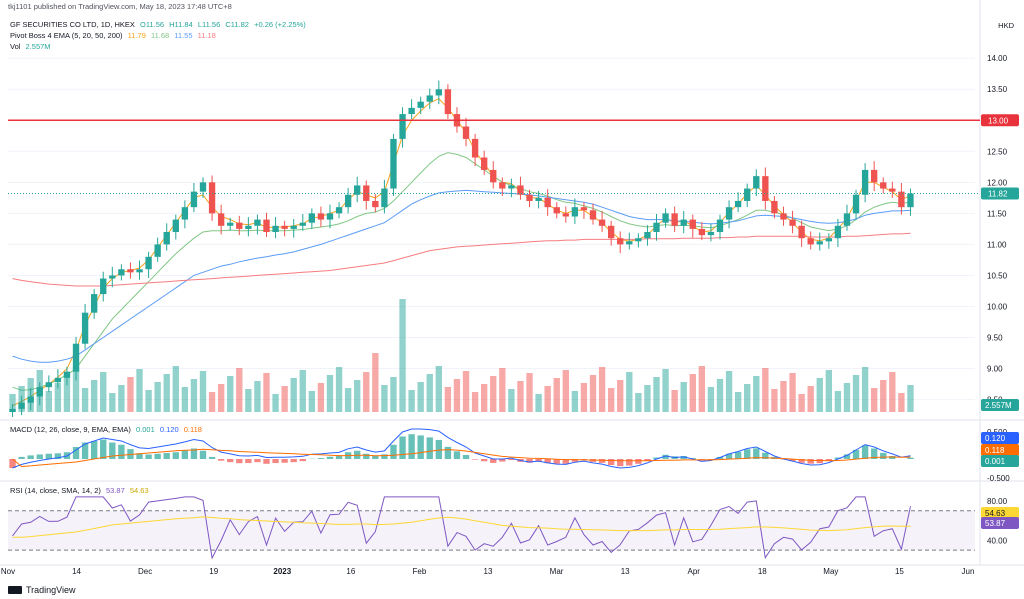 The width and height of the screenshot is (1024, 599). Describe the element at coordinates (42, 590) in the screenshot. I see `tradingview-logo: TradingView` at that location.